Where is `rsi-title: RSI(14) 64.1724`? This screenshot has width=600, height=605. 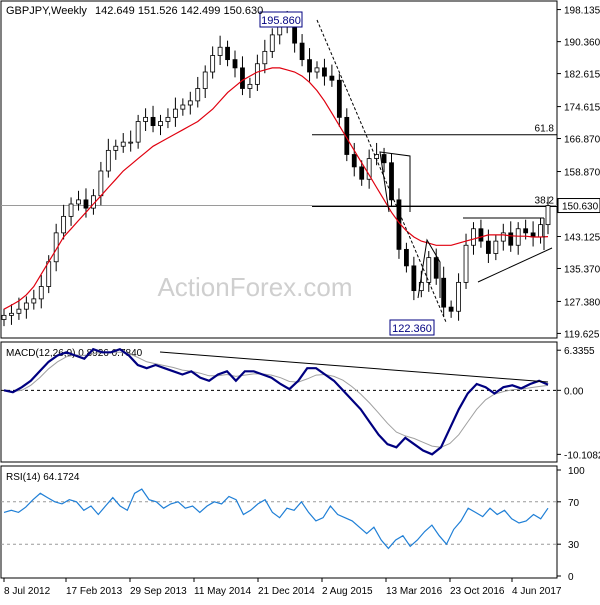
rsi-title: RSI(14) 64.1724 is located at coordinates (43, 477).